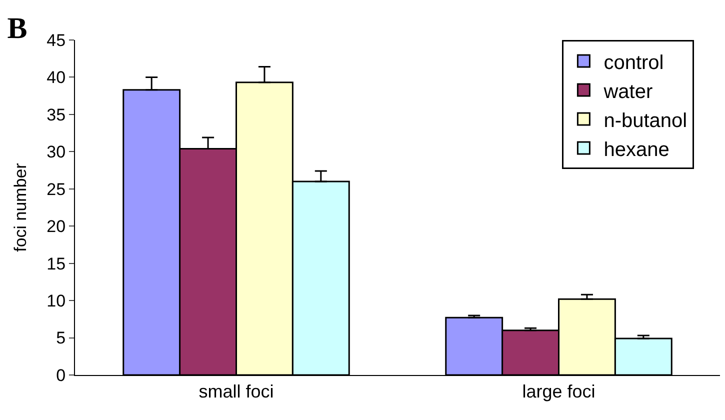  Describe the element at coordinates (634, 63) in the screenshot. I see `legend-label: control` at that location.